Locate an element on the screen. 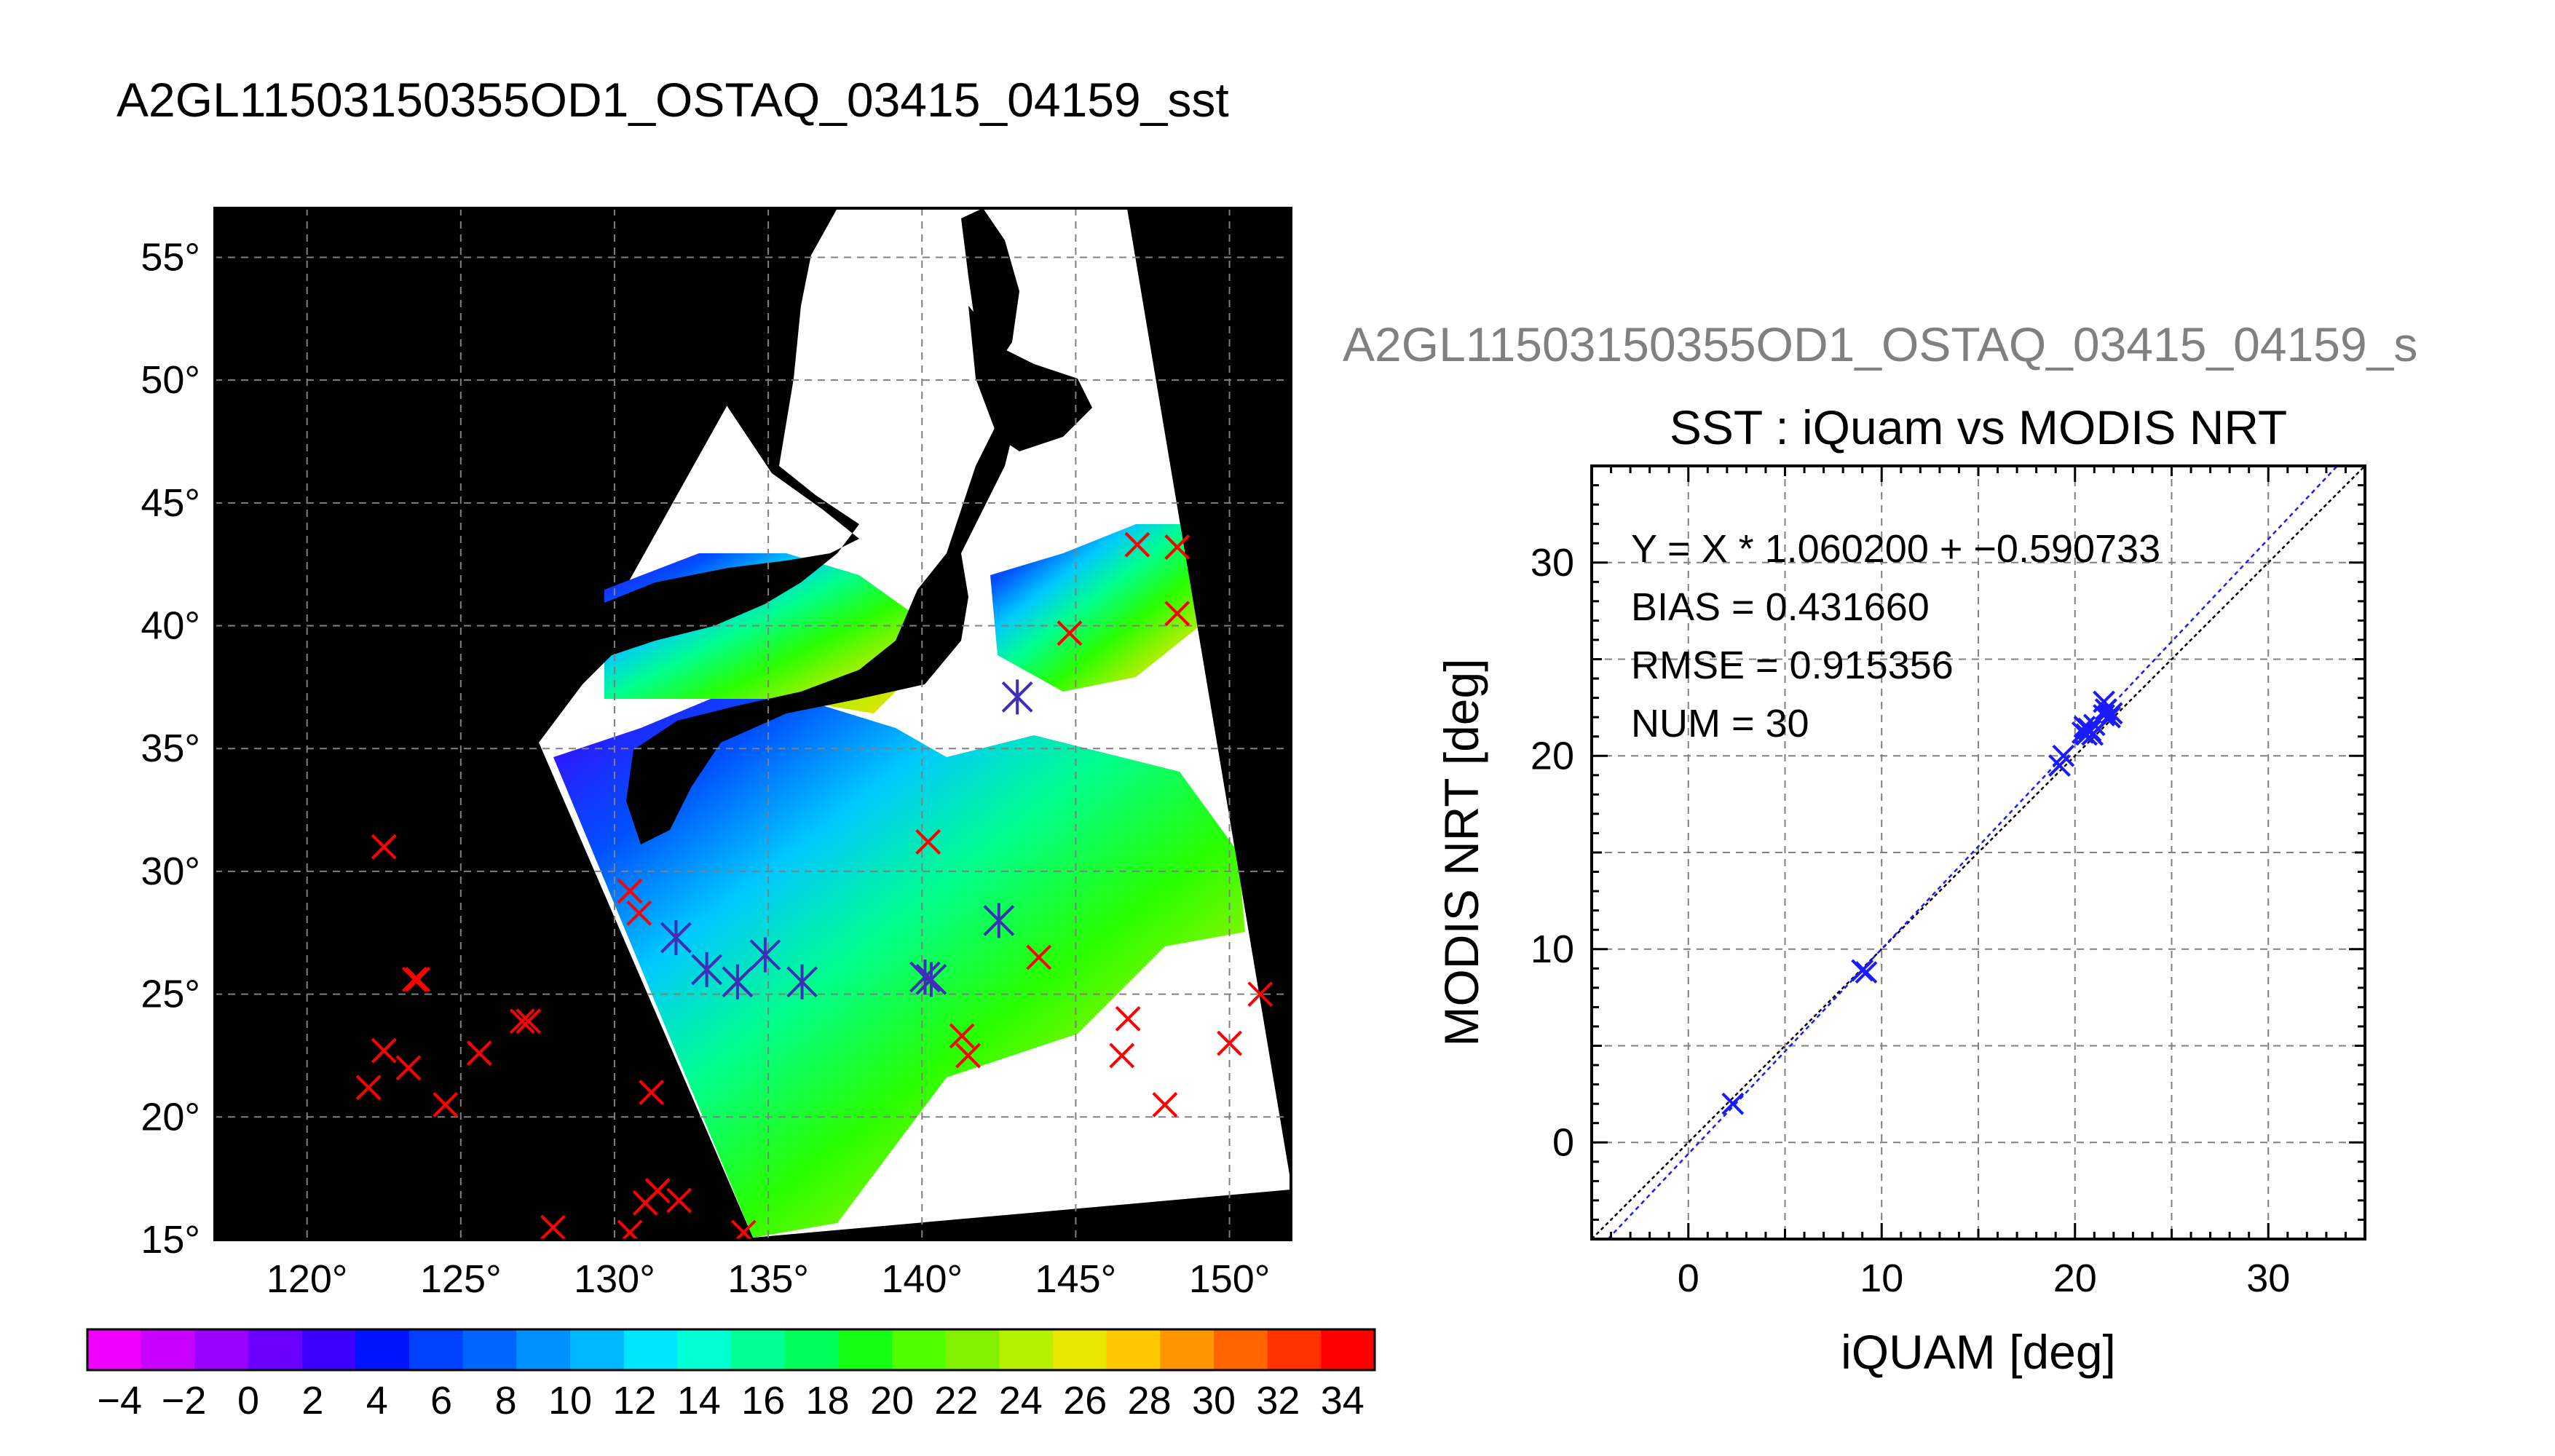 This screenshot has height=1456, width=2555. lon-tick-label: 145° is located at coordinates (1076, 1279).